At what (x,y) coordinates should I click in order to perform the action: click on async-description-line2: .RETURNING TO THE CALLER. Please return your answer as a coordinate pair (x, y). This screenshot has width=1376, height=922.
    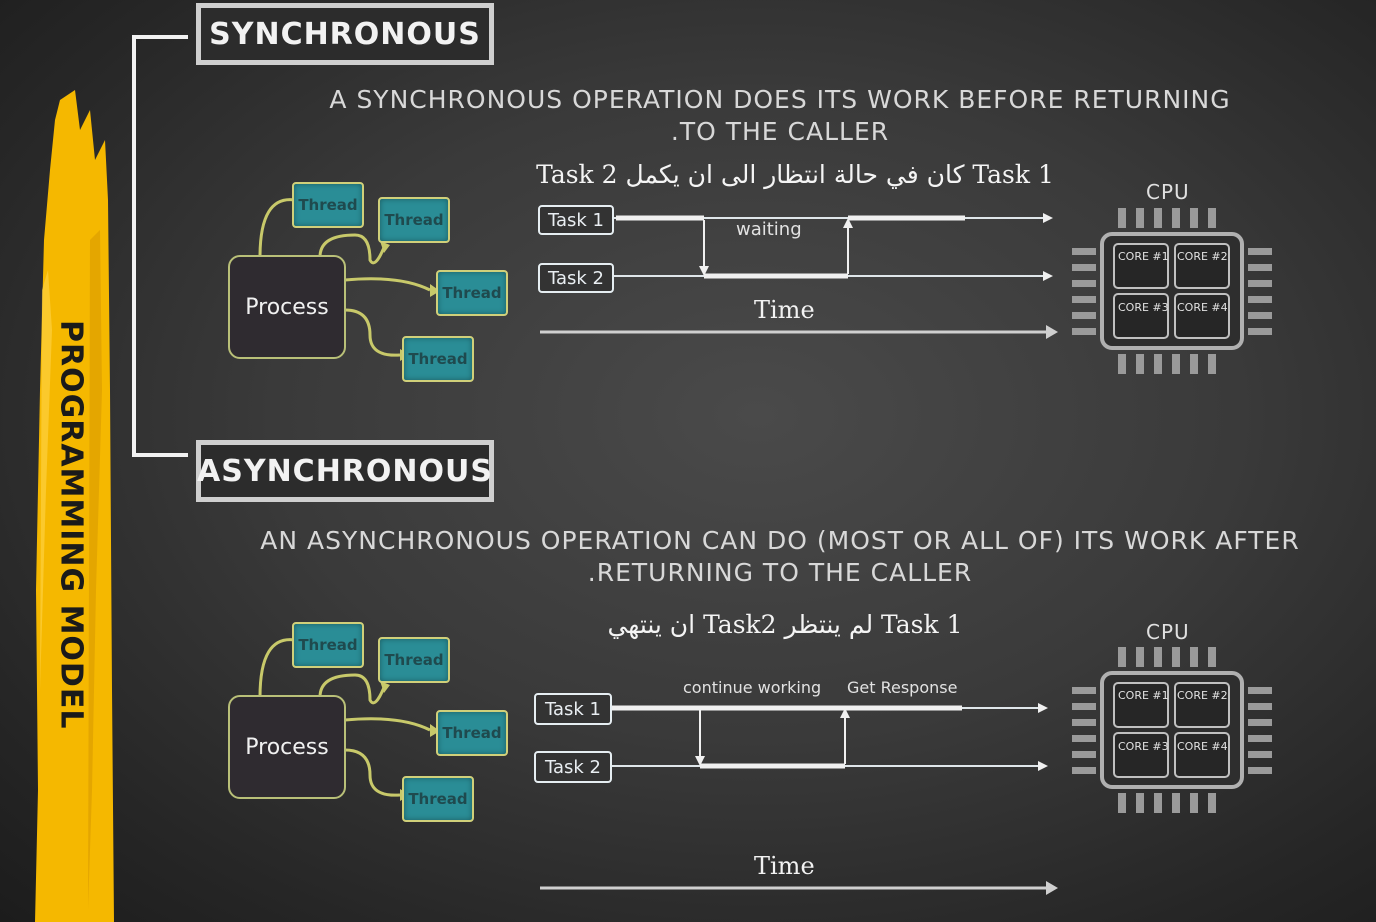
    Looking at the image, I should click on (780, 572).